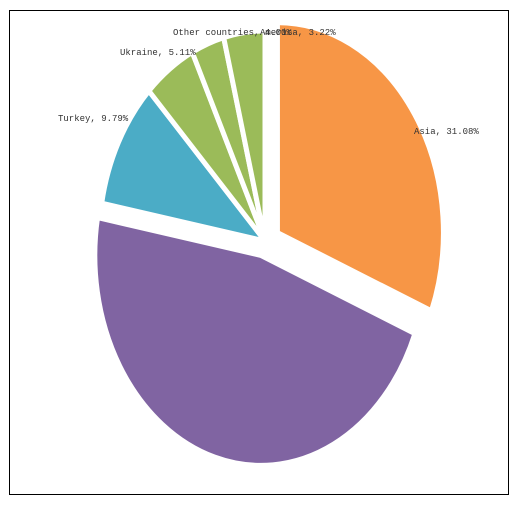  Describe the element at coordinates (232, 33) in the screenshot. I see `slice-label: Other countries, 4.00%` at that location.